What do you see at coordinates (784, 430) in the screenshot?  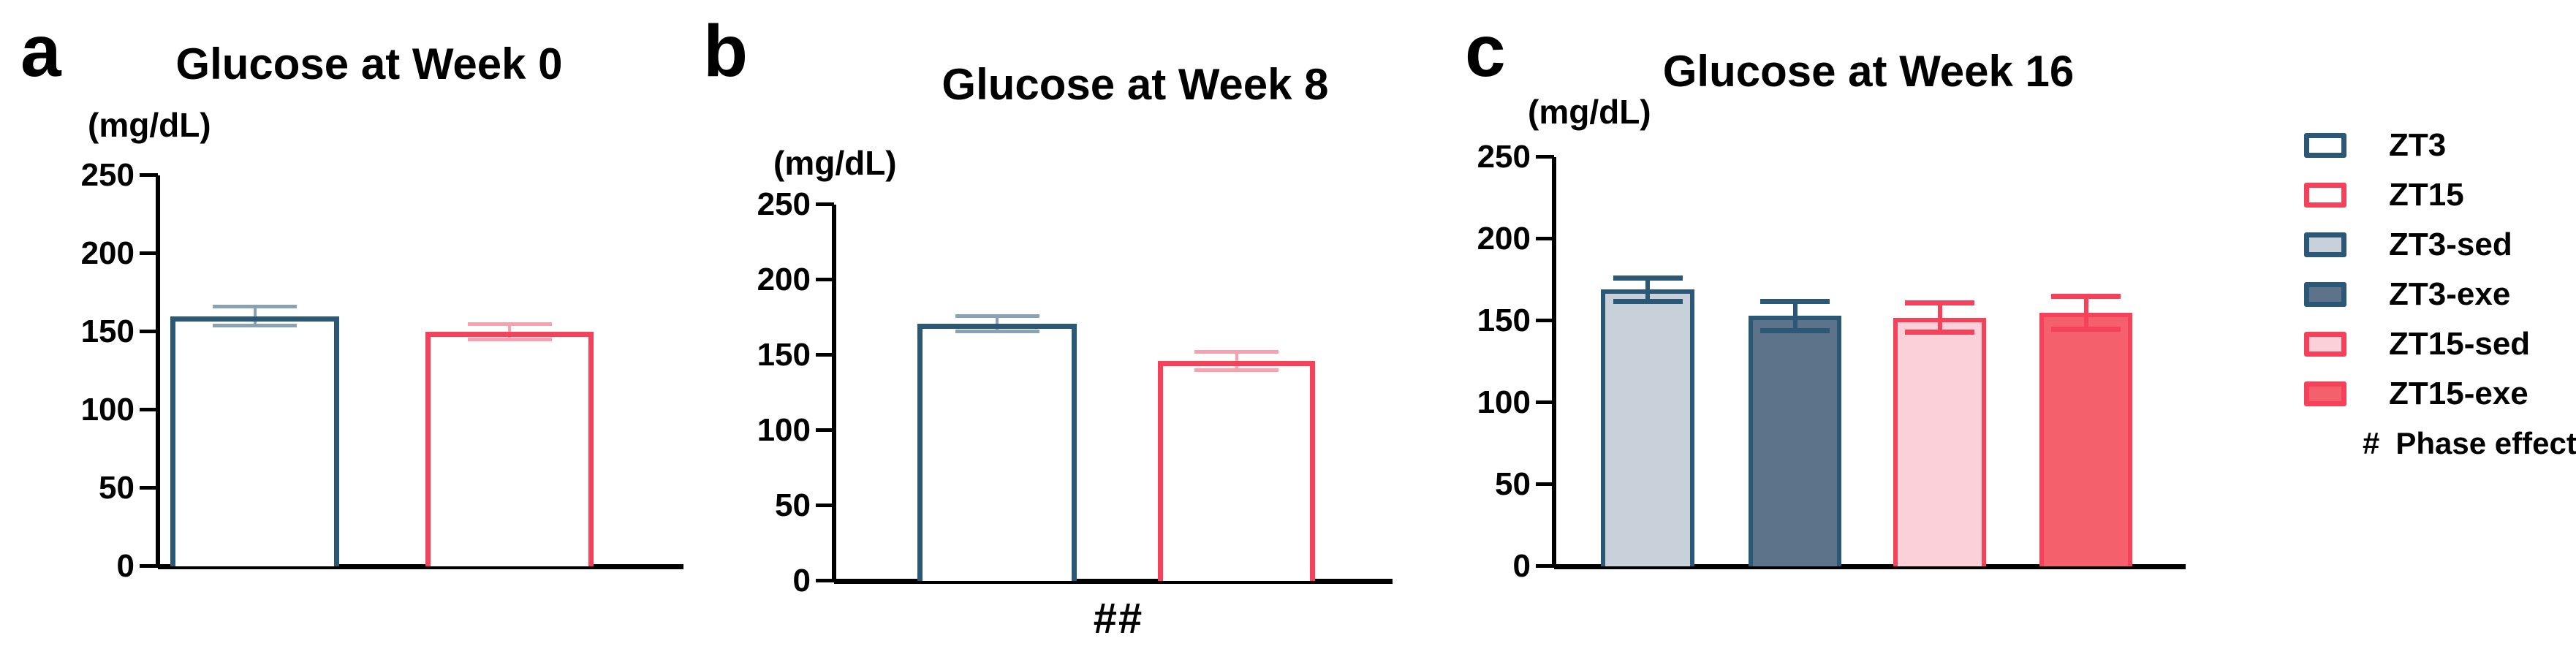 I see `panel-b-tick-label-100: 100` at bounding box center [784, 430].